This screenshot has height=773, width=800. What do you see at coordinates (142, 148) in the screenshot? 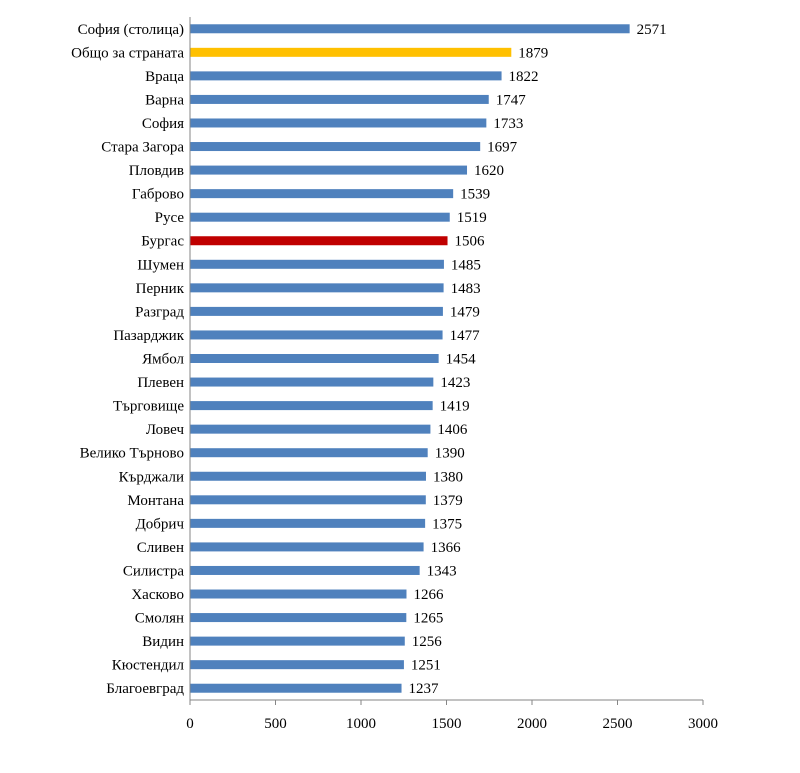
I see `category-label: Стара Загора` at bounding box center [142, 148].